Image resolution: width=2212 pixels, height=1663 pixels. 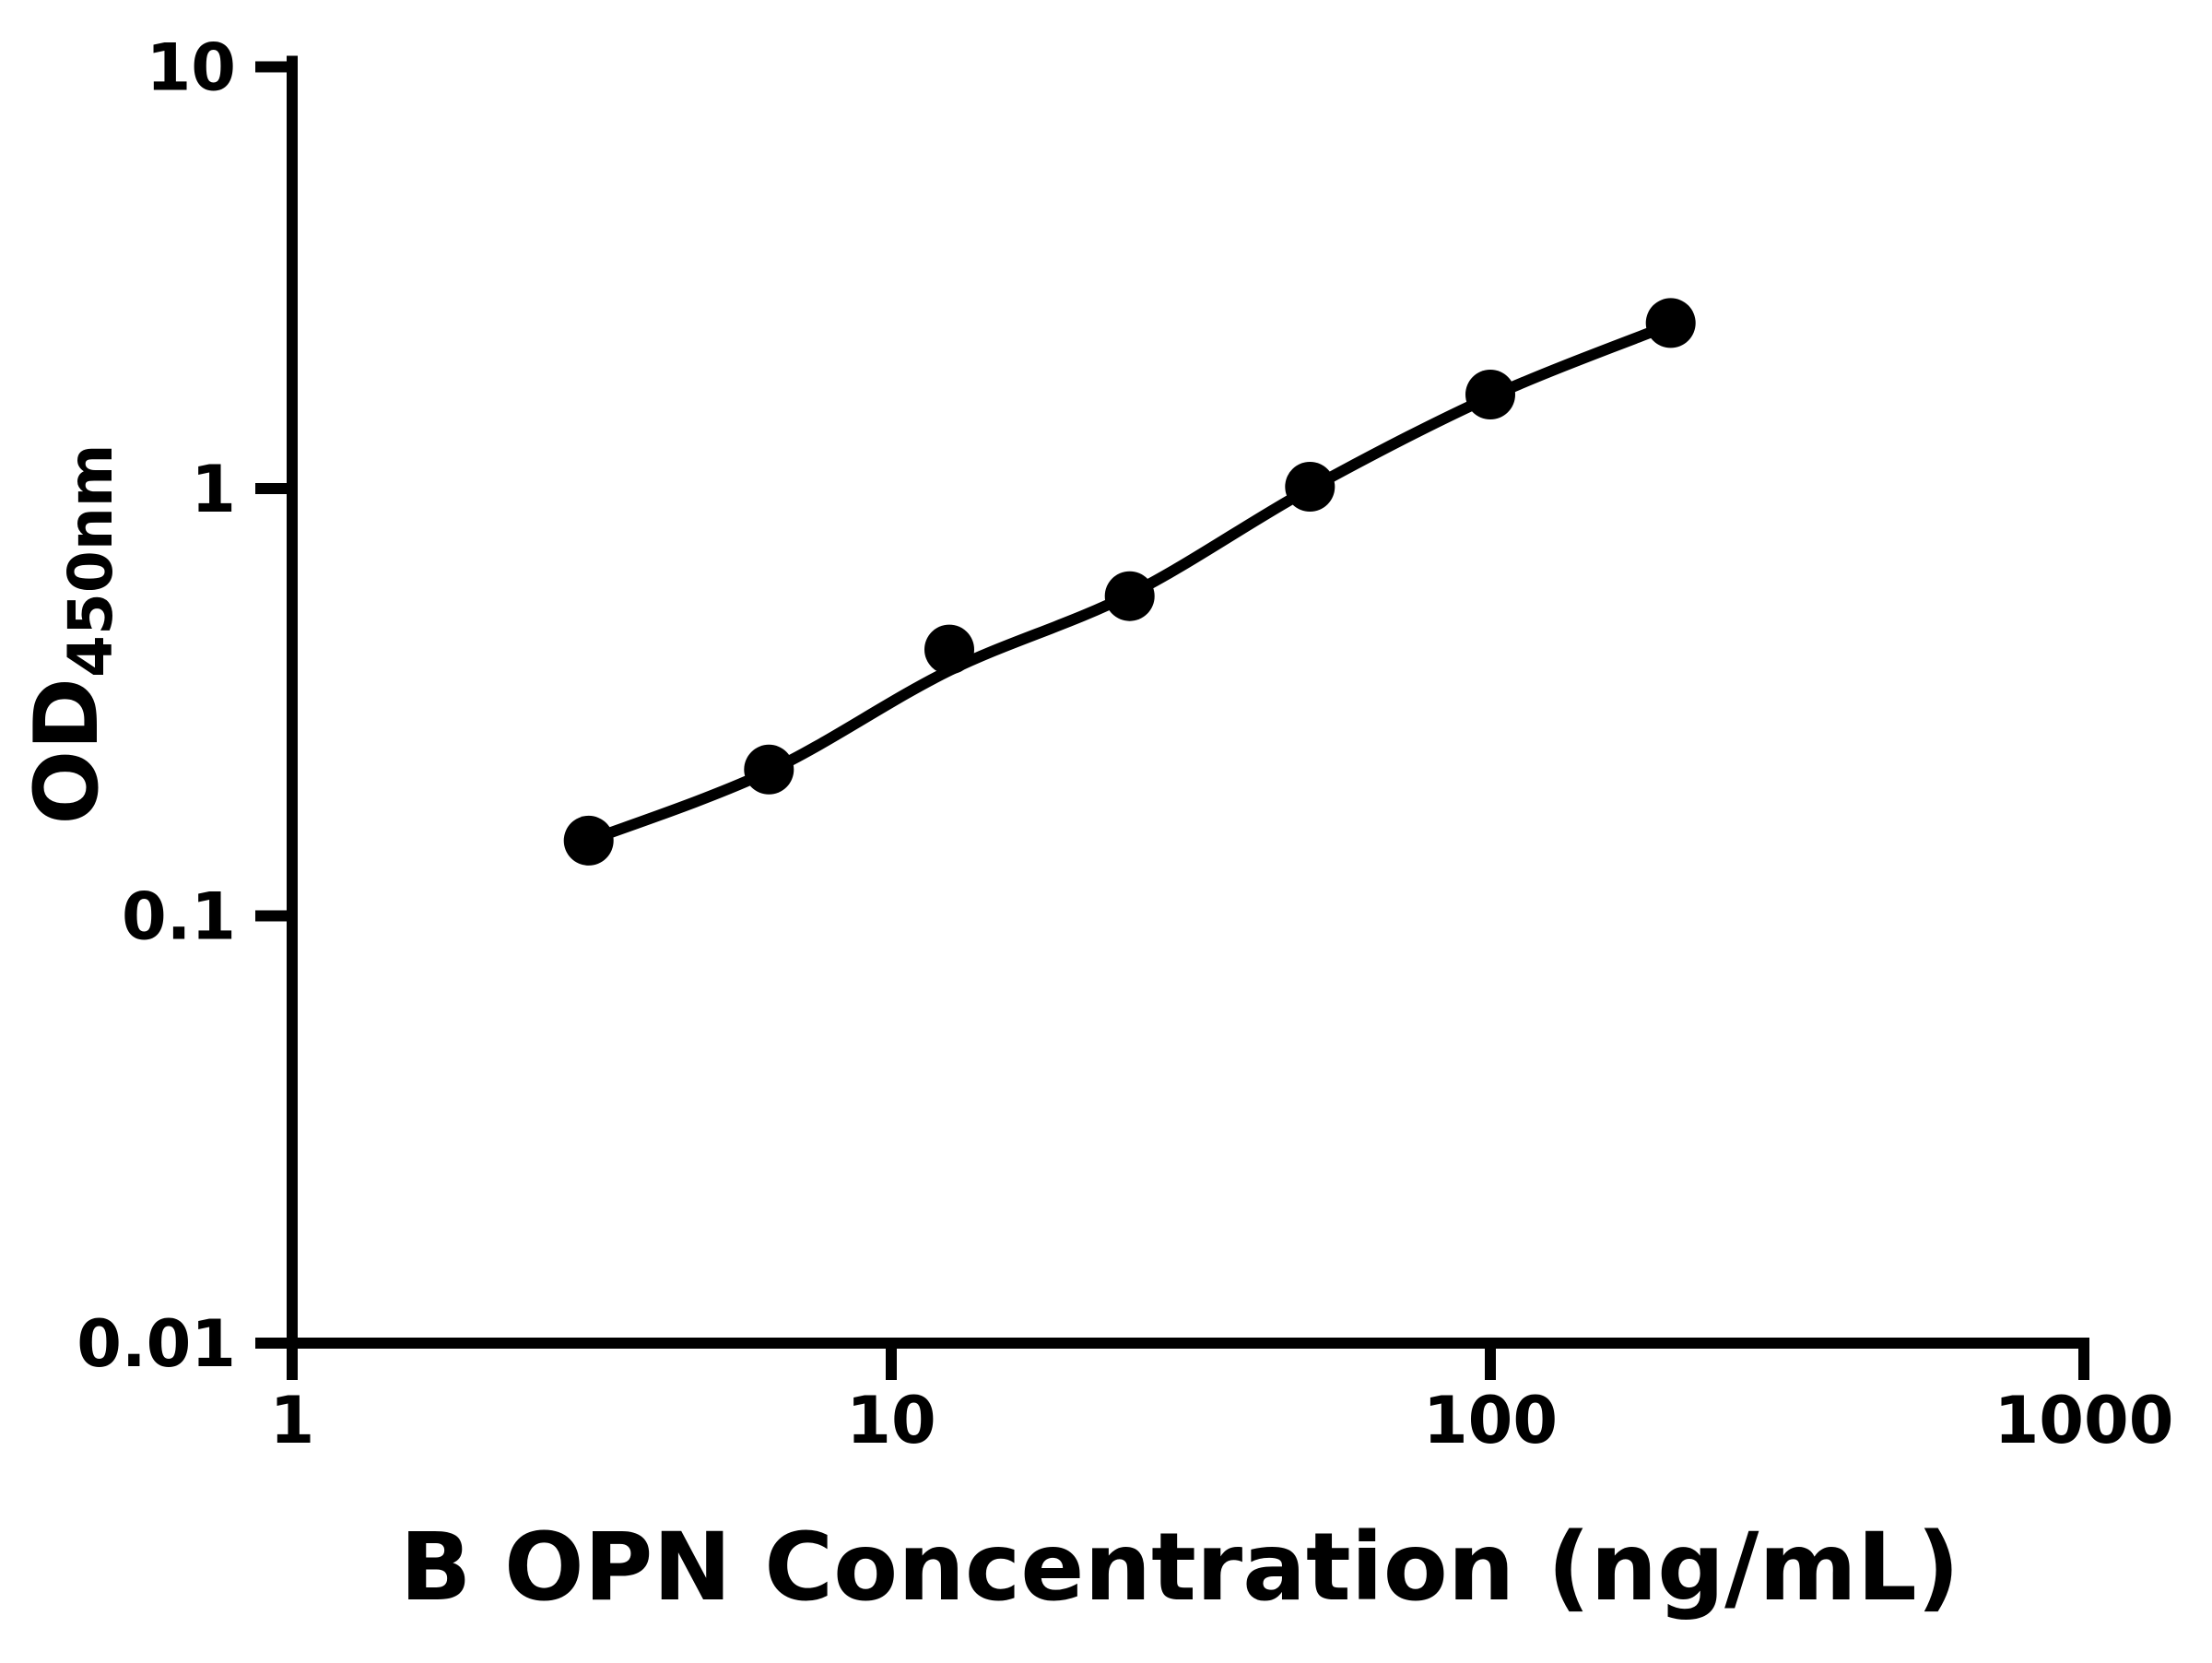 What do you see at coordinates (67, 751) in the screenshot?
I see `y-axis-title-main: OD` at bounding box center [67, 751].